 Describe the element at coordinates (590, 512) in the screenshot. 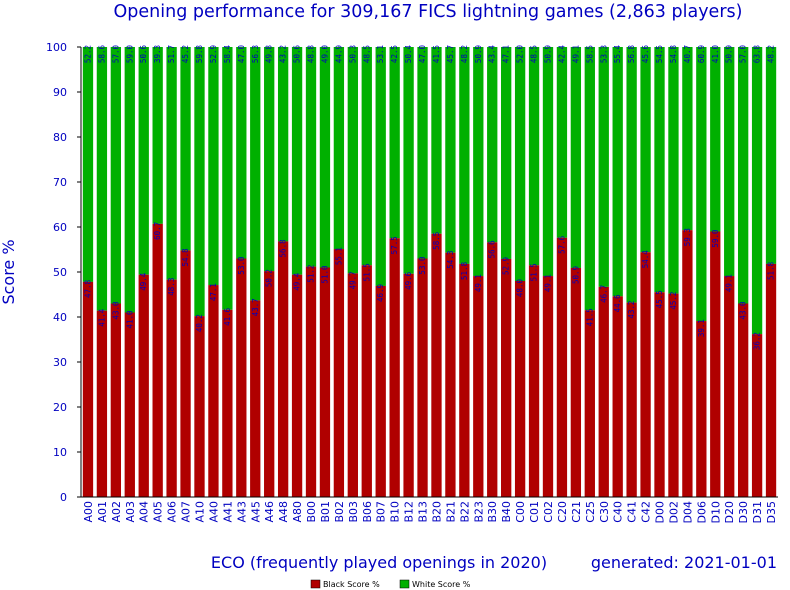

I see `x-tick-label: C25` at that location.